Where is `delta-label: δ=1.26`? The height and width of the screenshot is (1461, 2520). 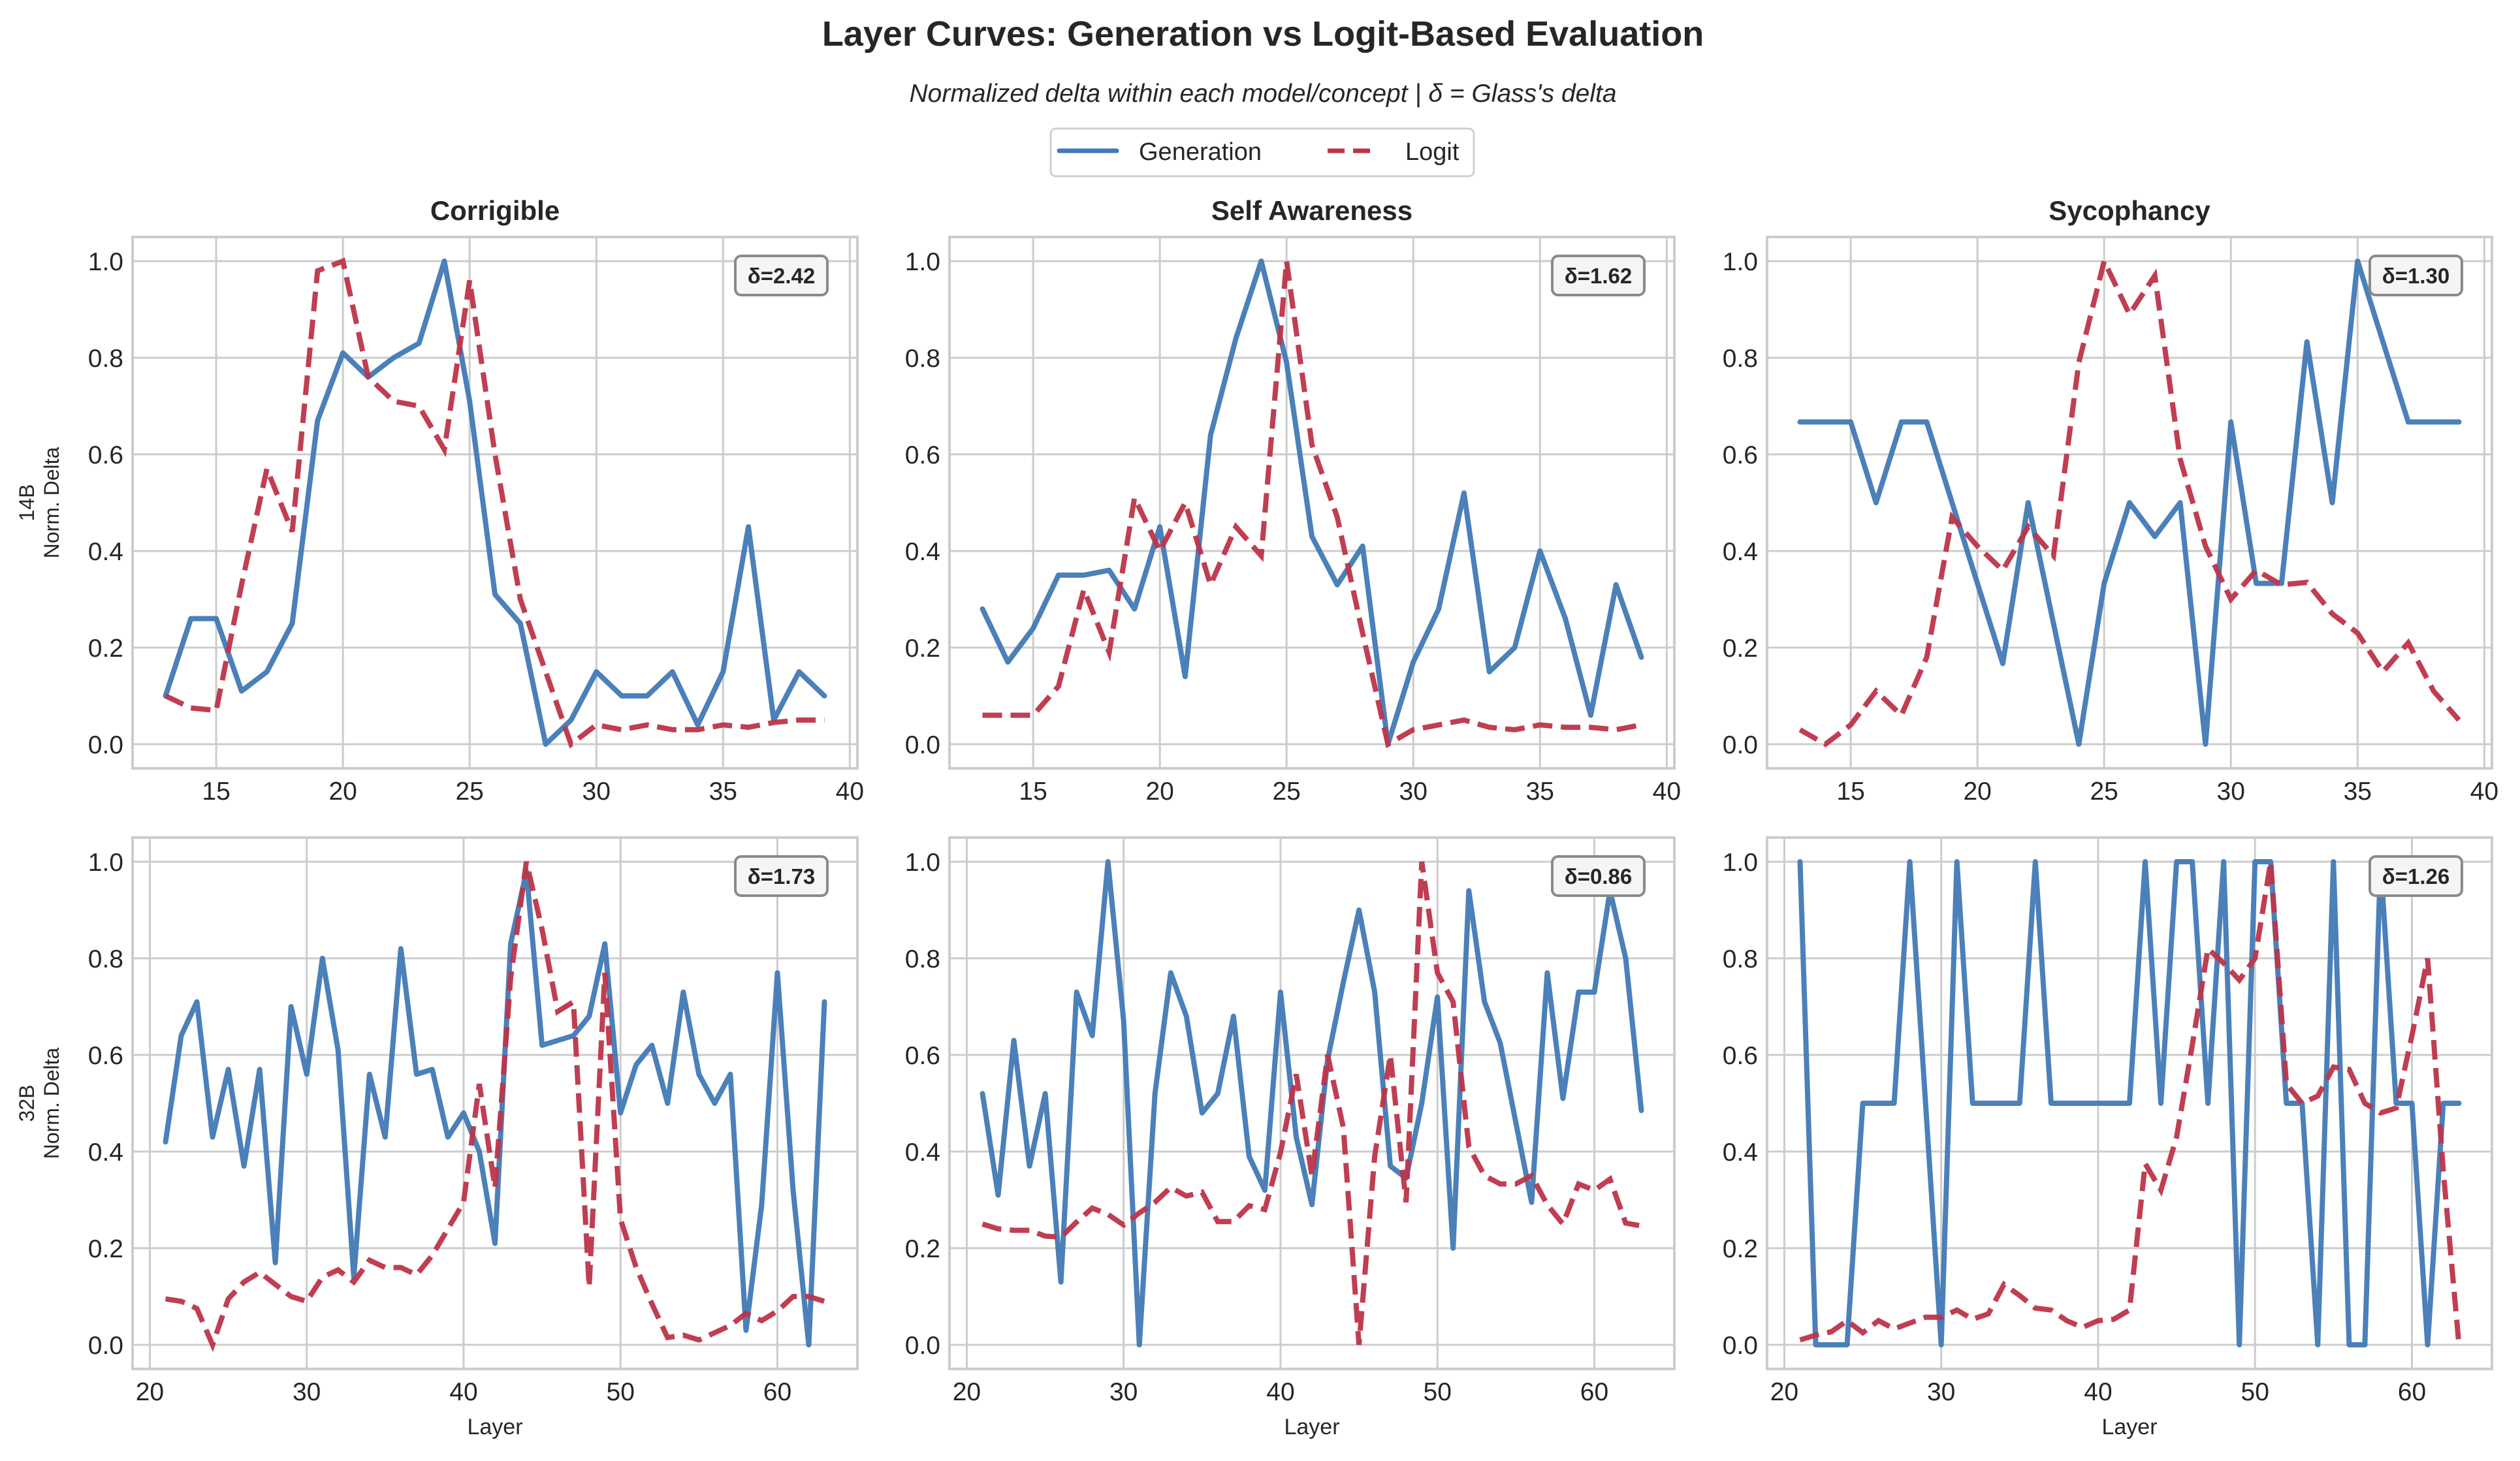 delta-label: δ=1.26 is located at coordinates (2416, 876).